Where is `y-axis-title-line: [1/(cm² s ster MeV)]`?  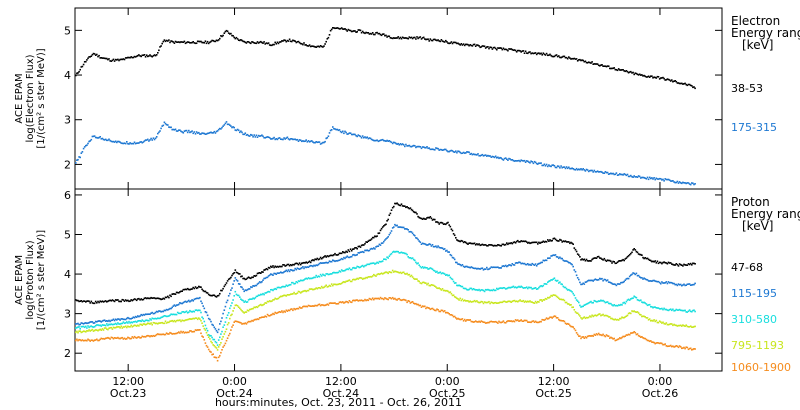
y-axis-title-line: [1/(cm² s ster MeV)] is located at coordinates (41, 280).